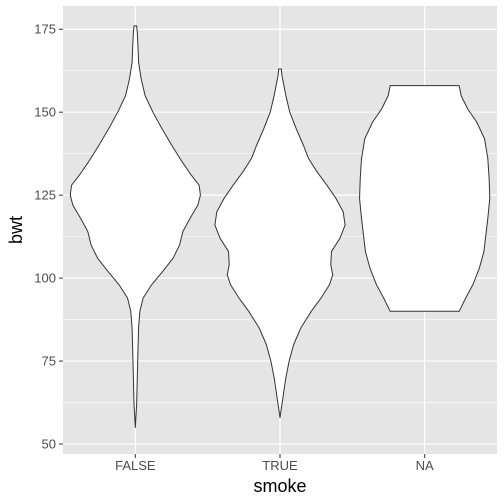 Image resolution: width=504 pixels, height=504 pixels. Describe the element at coordinates (135, 465) in the screenshot. I see `x-tick-label: FALSE` at that location.